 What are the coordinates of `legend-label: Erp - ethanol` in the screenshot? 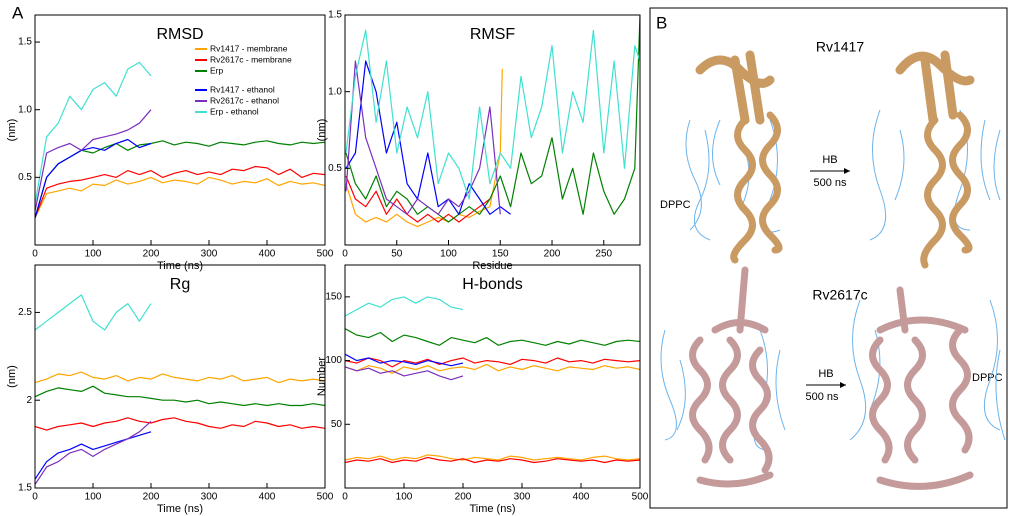 It's located at (234, 111).